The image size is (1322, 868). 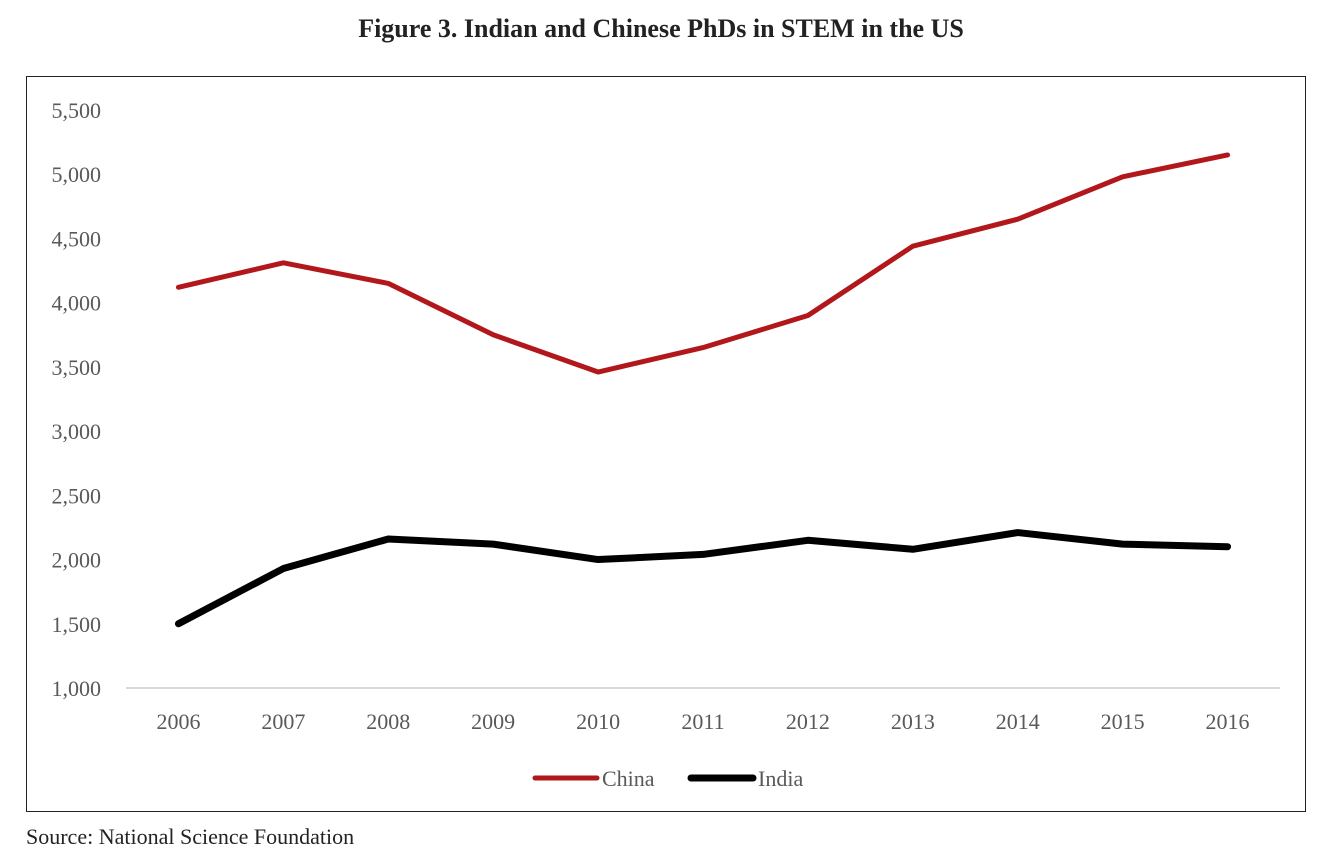 I want to click on legend-label-india: India, so click(x=780, y=778).